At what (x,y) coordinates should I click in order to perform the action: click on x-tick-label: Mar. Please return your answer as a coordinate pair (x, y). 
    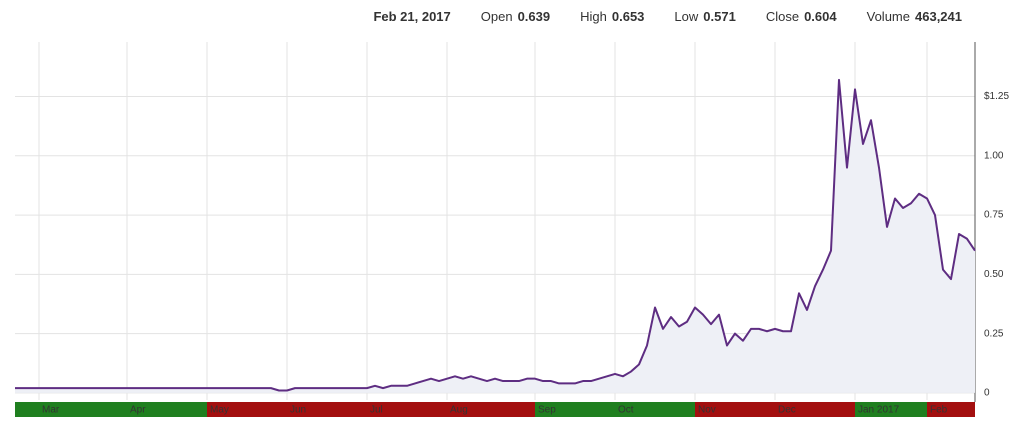
    Looking at the image, I should click on (51, 410).